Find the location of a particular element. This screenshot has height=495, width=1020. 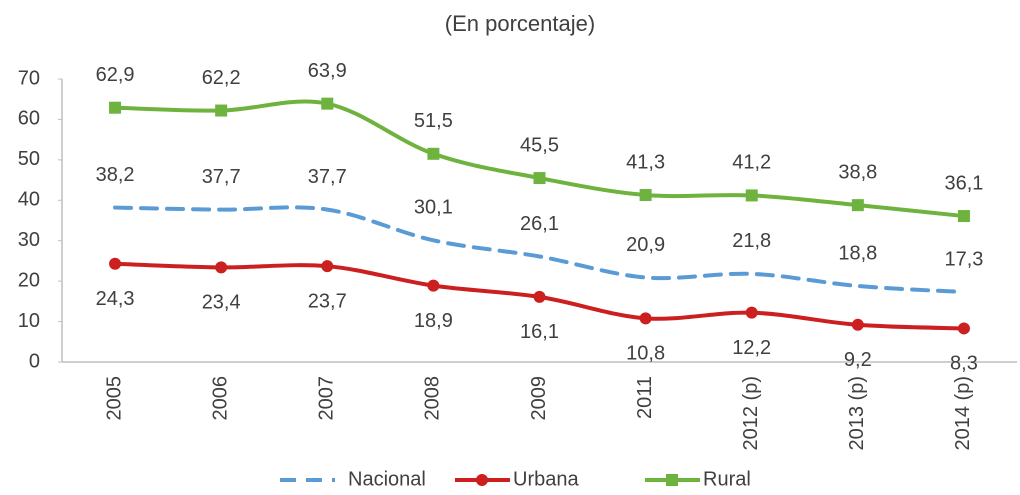

data-label: 10,8 is located at coordinates (645, 354).